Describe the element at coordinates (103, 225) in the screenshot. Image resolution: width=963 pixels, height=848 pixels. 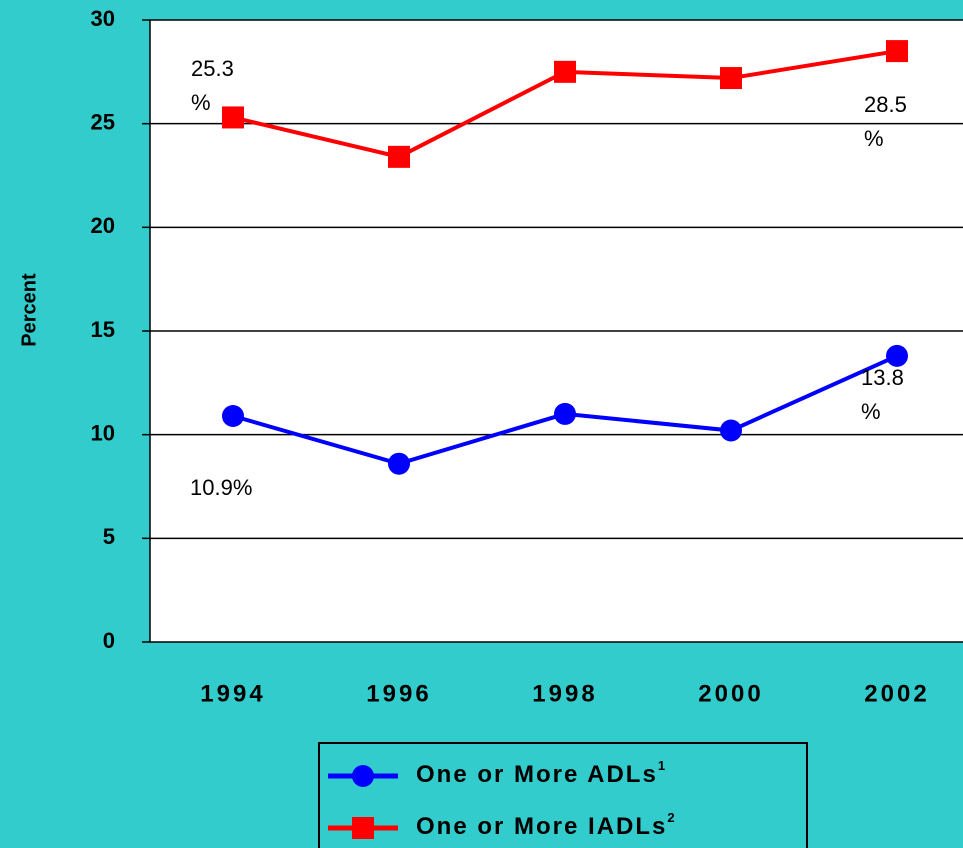
I see `y-tick-label: 20` at that location.